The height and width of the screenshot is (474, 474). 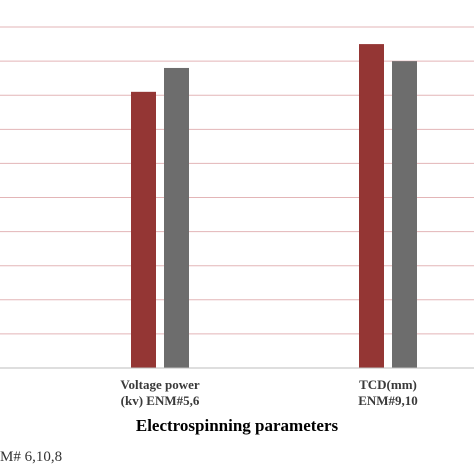 What do you see at coordinates (176, 217) in the screenshot?
I see `bar-cat1-series2` at bounding box center [176, 217].